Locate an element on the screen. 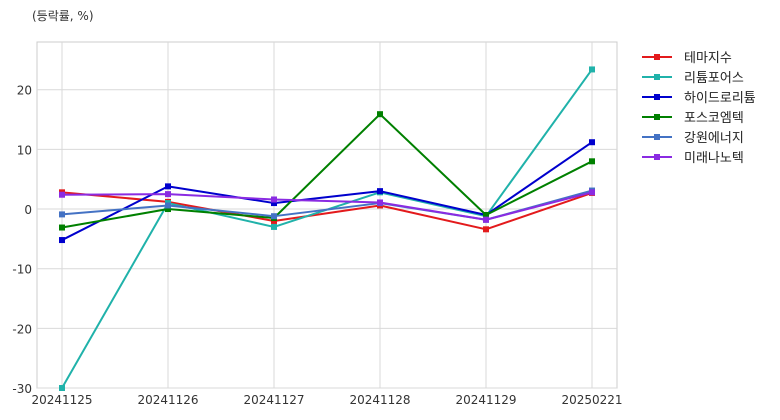 This screenshot has height=420, width=780. legend-label: 테마지수 is located at coordinates (708, 58).